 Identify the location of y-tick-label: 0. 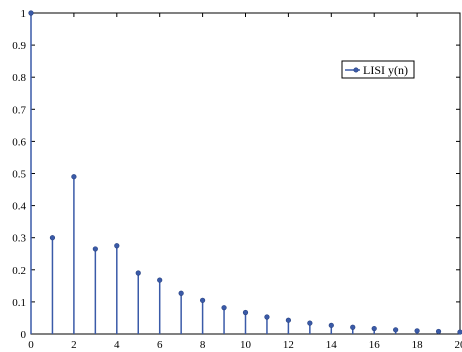
(24, 335).